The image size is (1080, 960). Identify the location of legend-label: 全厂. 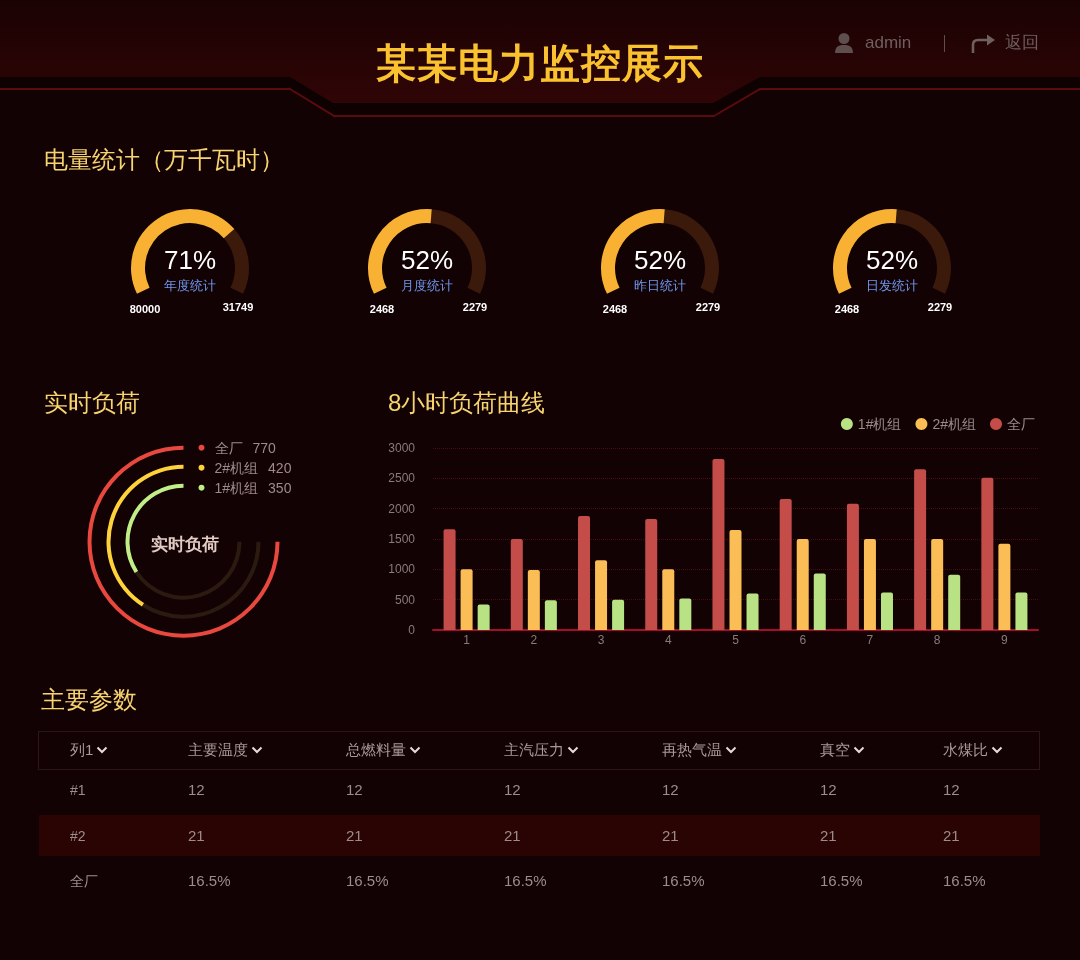
(1021, 424).